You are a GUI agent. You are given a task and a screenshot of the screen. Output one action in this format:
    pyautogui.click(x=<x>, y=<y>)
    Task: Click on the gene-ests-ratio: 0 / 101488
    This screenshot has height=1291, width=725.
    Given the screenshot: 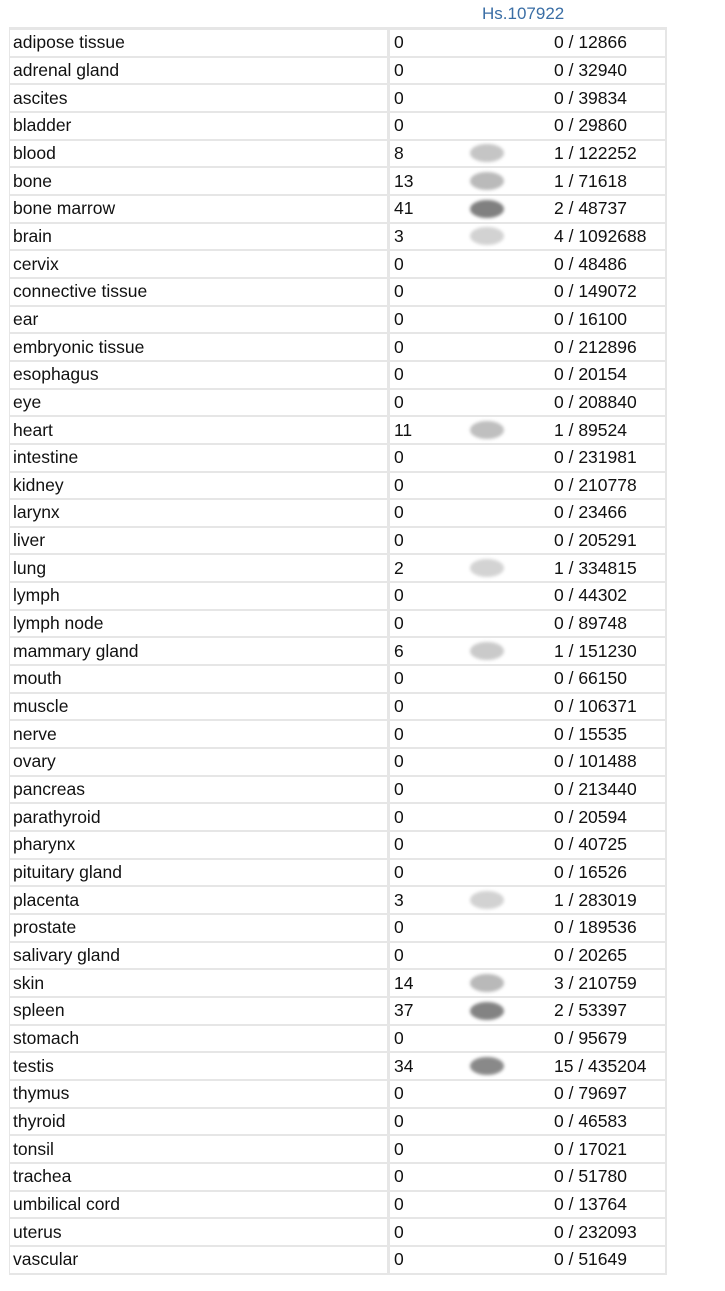 What is the action you would take?
    pyautogui.click(x=595, y=761)
    